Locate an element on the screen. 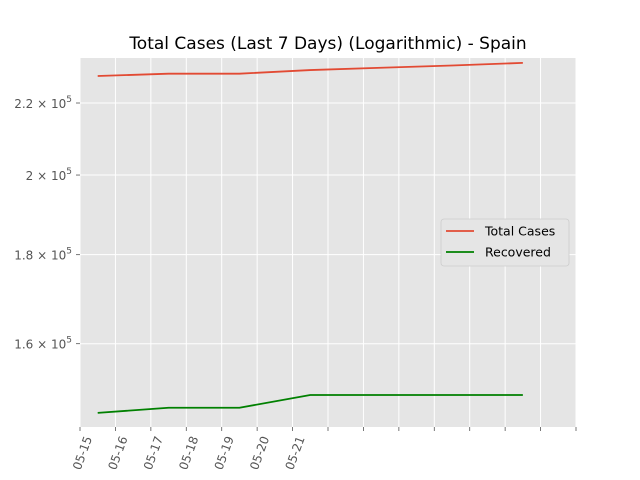  legend-label: Recovered is located at coordinates (518, 252).